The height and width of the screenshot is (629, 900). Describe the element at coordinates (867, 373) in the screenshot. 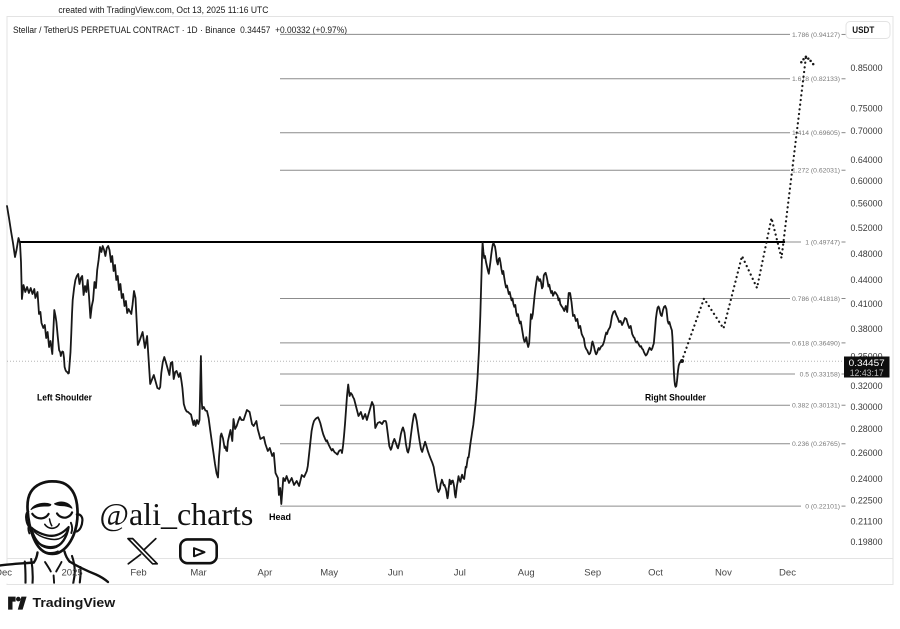

I see `svg-text: 12:43:17` at that location.